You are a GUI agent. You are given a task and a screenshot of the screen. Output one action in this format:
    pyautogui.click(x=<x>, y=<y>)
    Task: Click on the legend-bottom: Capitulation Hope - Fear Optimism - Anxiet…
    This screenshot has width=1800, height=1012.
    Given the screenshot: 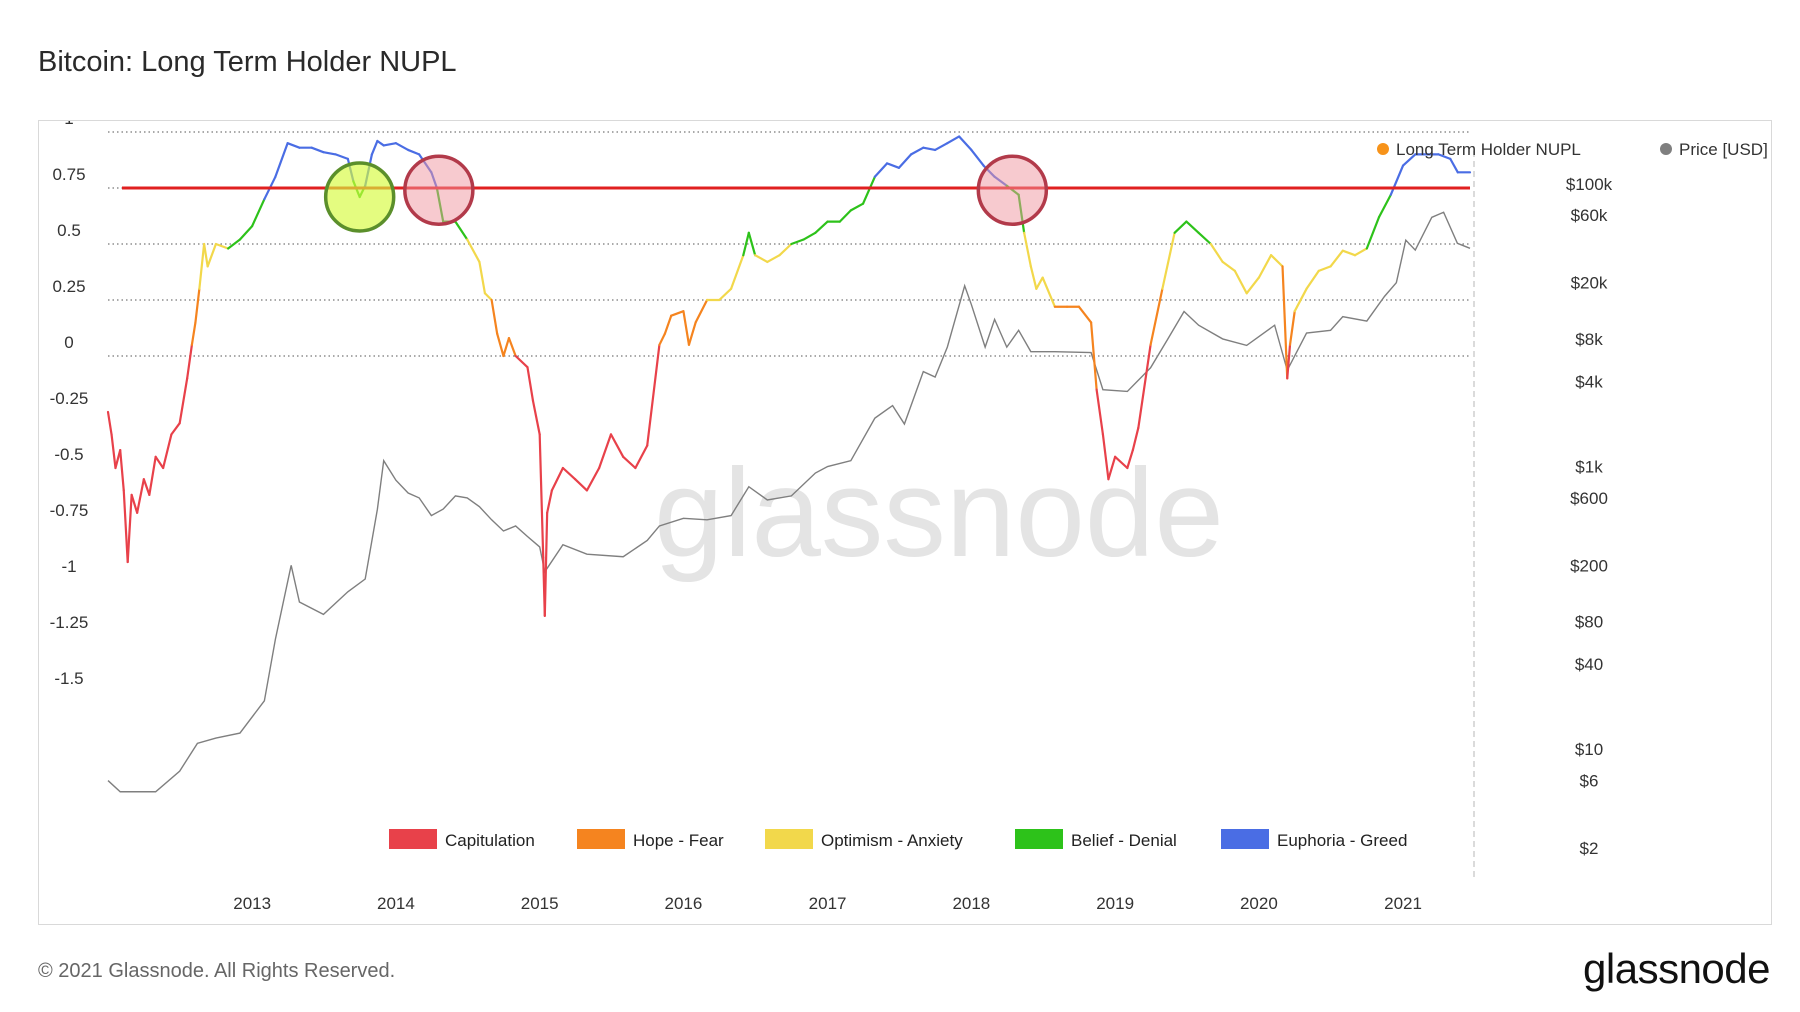 What is the action you would take?
    pyautogui.click(x=898, y=839)
    